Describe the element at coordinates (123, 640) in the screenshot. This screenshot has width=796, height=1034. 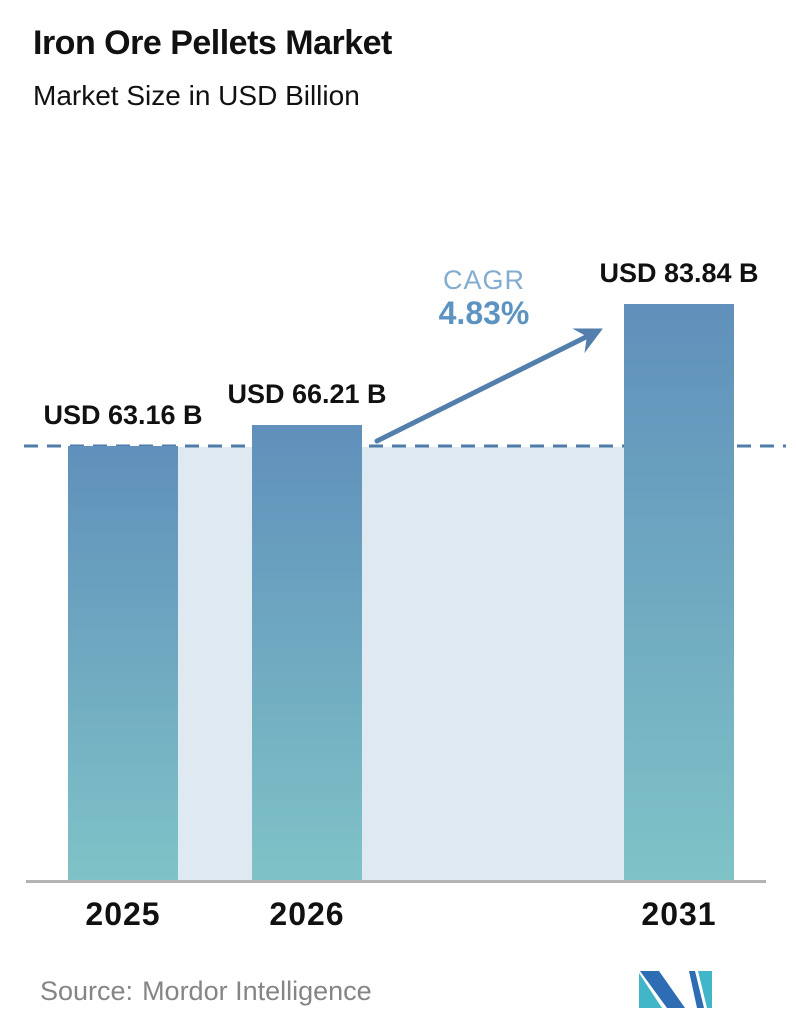
I see `bar-2025: USD 63.16 B` at that location.